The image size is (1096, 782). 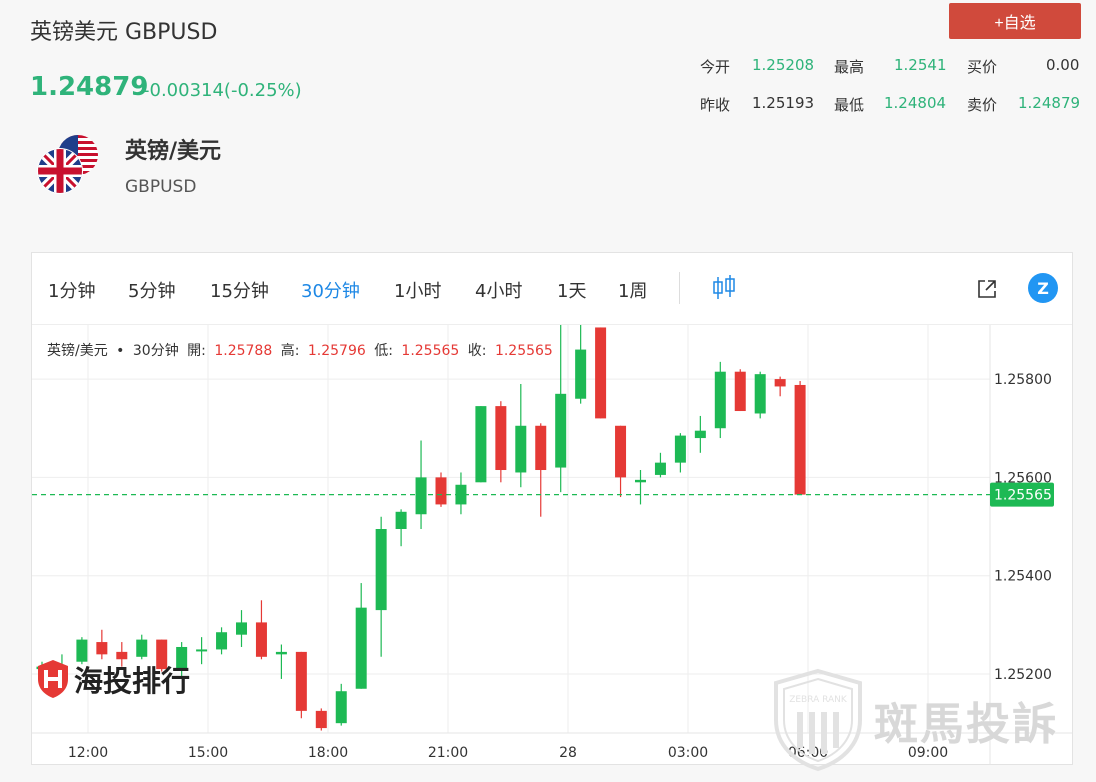 What do you see at coordinates (1043, 288) in the screenshot?
I see `brand-z-icon: Z` at bounding box center [1043, 288].